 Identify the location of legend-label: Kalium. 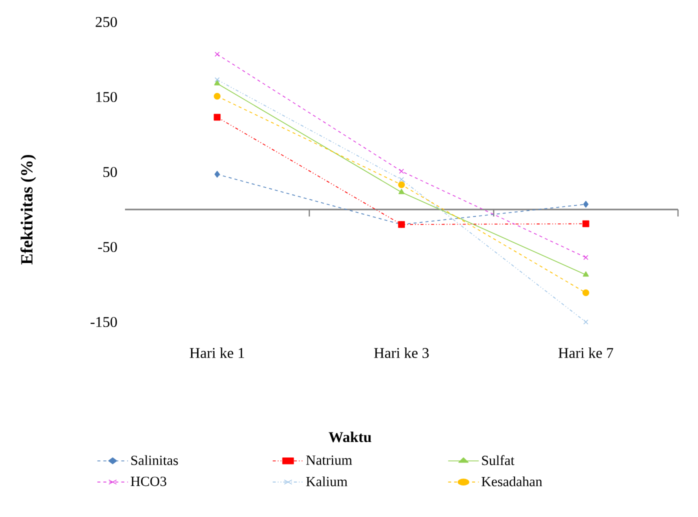
(327, 481).